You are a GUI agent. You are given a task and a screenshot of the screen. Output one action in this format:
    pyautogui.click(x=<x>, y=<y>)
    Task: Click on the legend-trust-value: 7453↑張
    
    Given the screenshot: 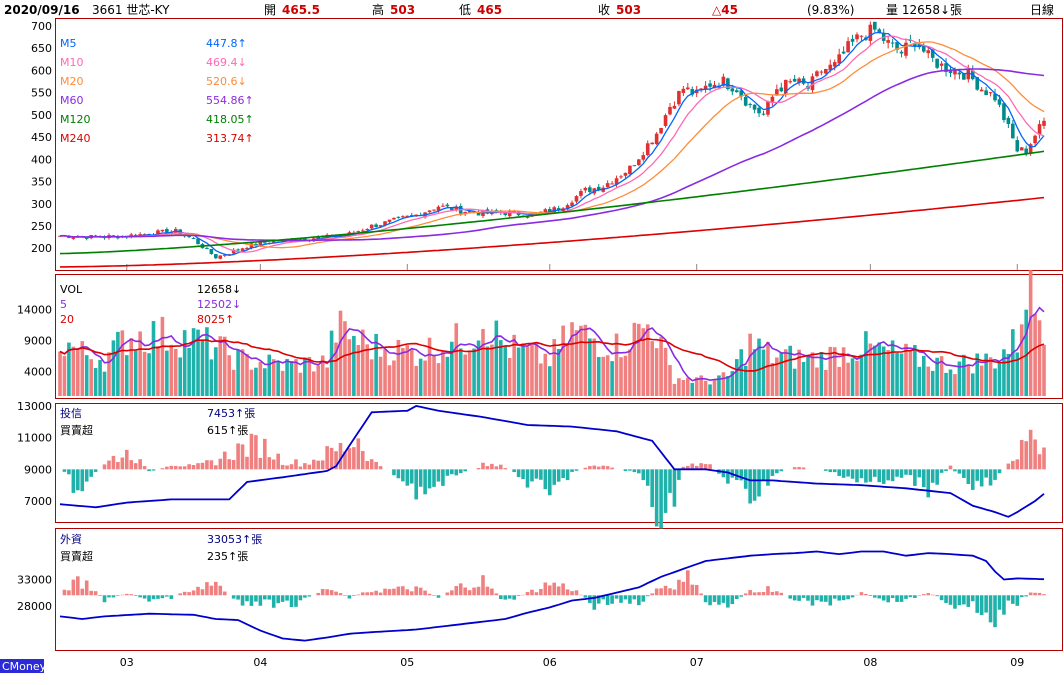 What is the action you would take?
    pyautogui.click(x=231, y=413)
    